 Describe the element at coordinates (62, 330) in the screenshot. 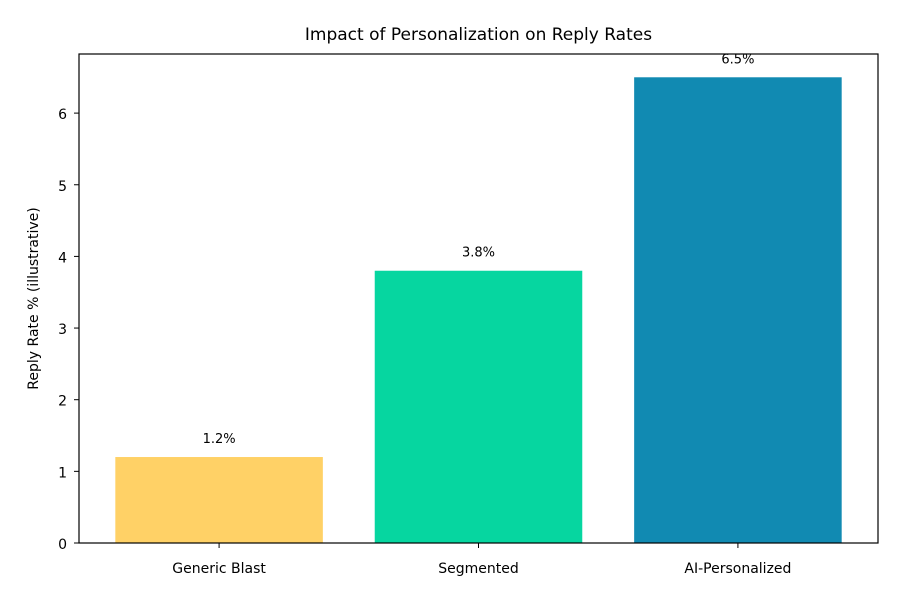

I see `y-tick-label: 3` at that location.